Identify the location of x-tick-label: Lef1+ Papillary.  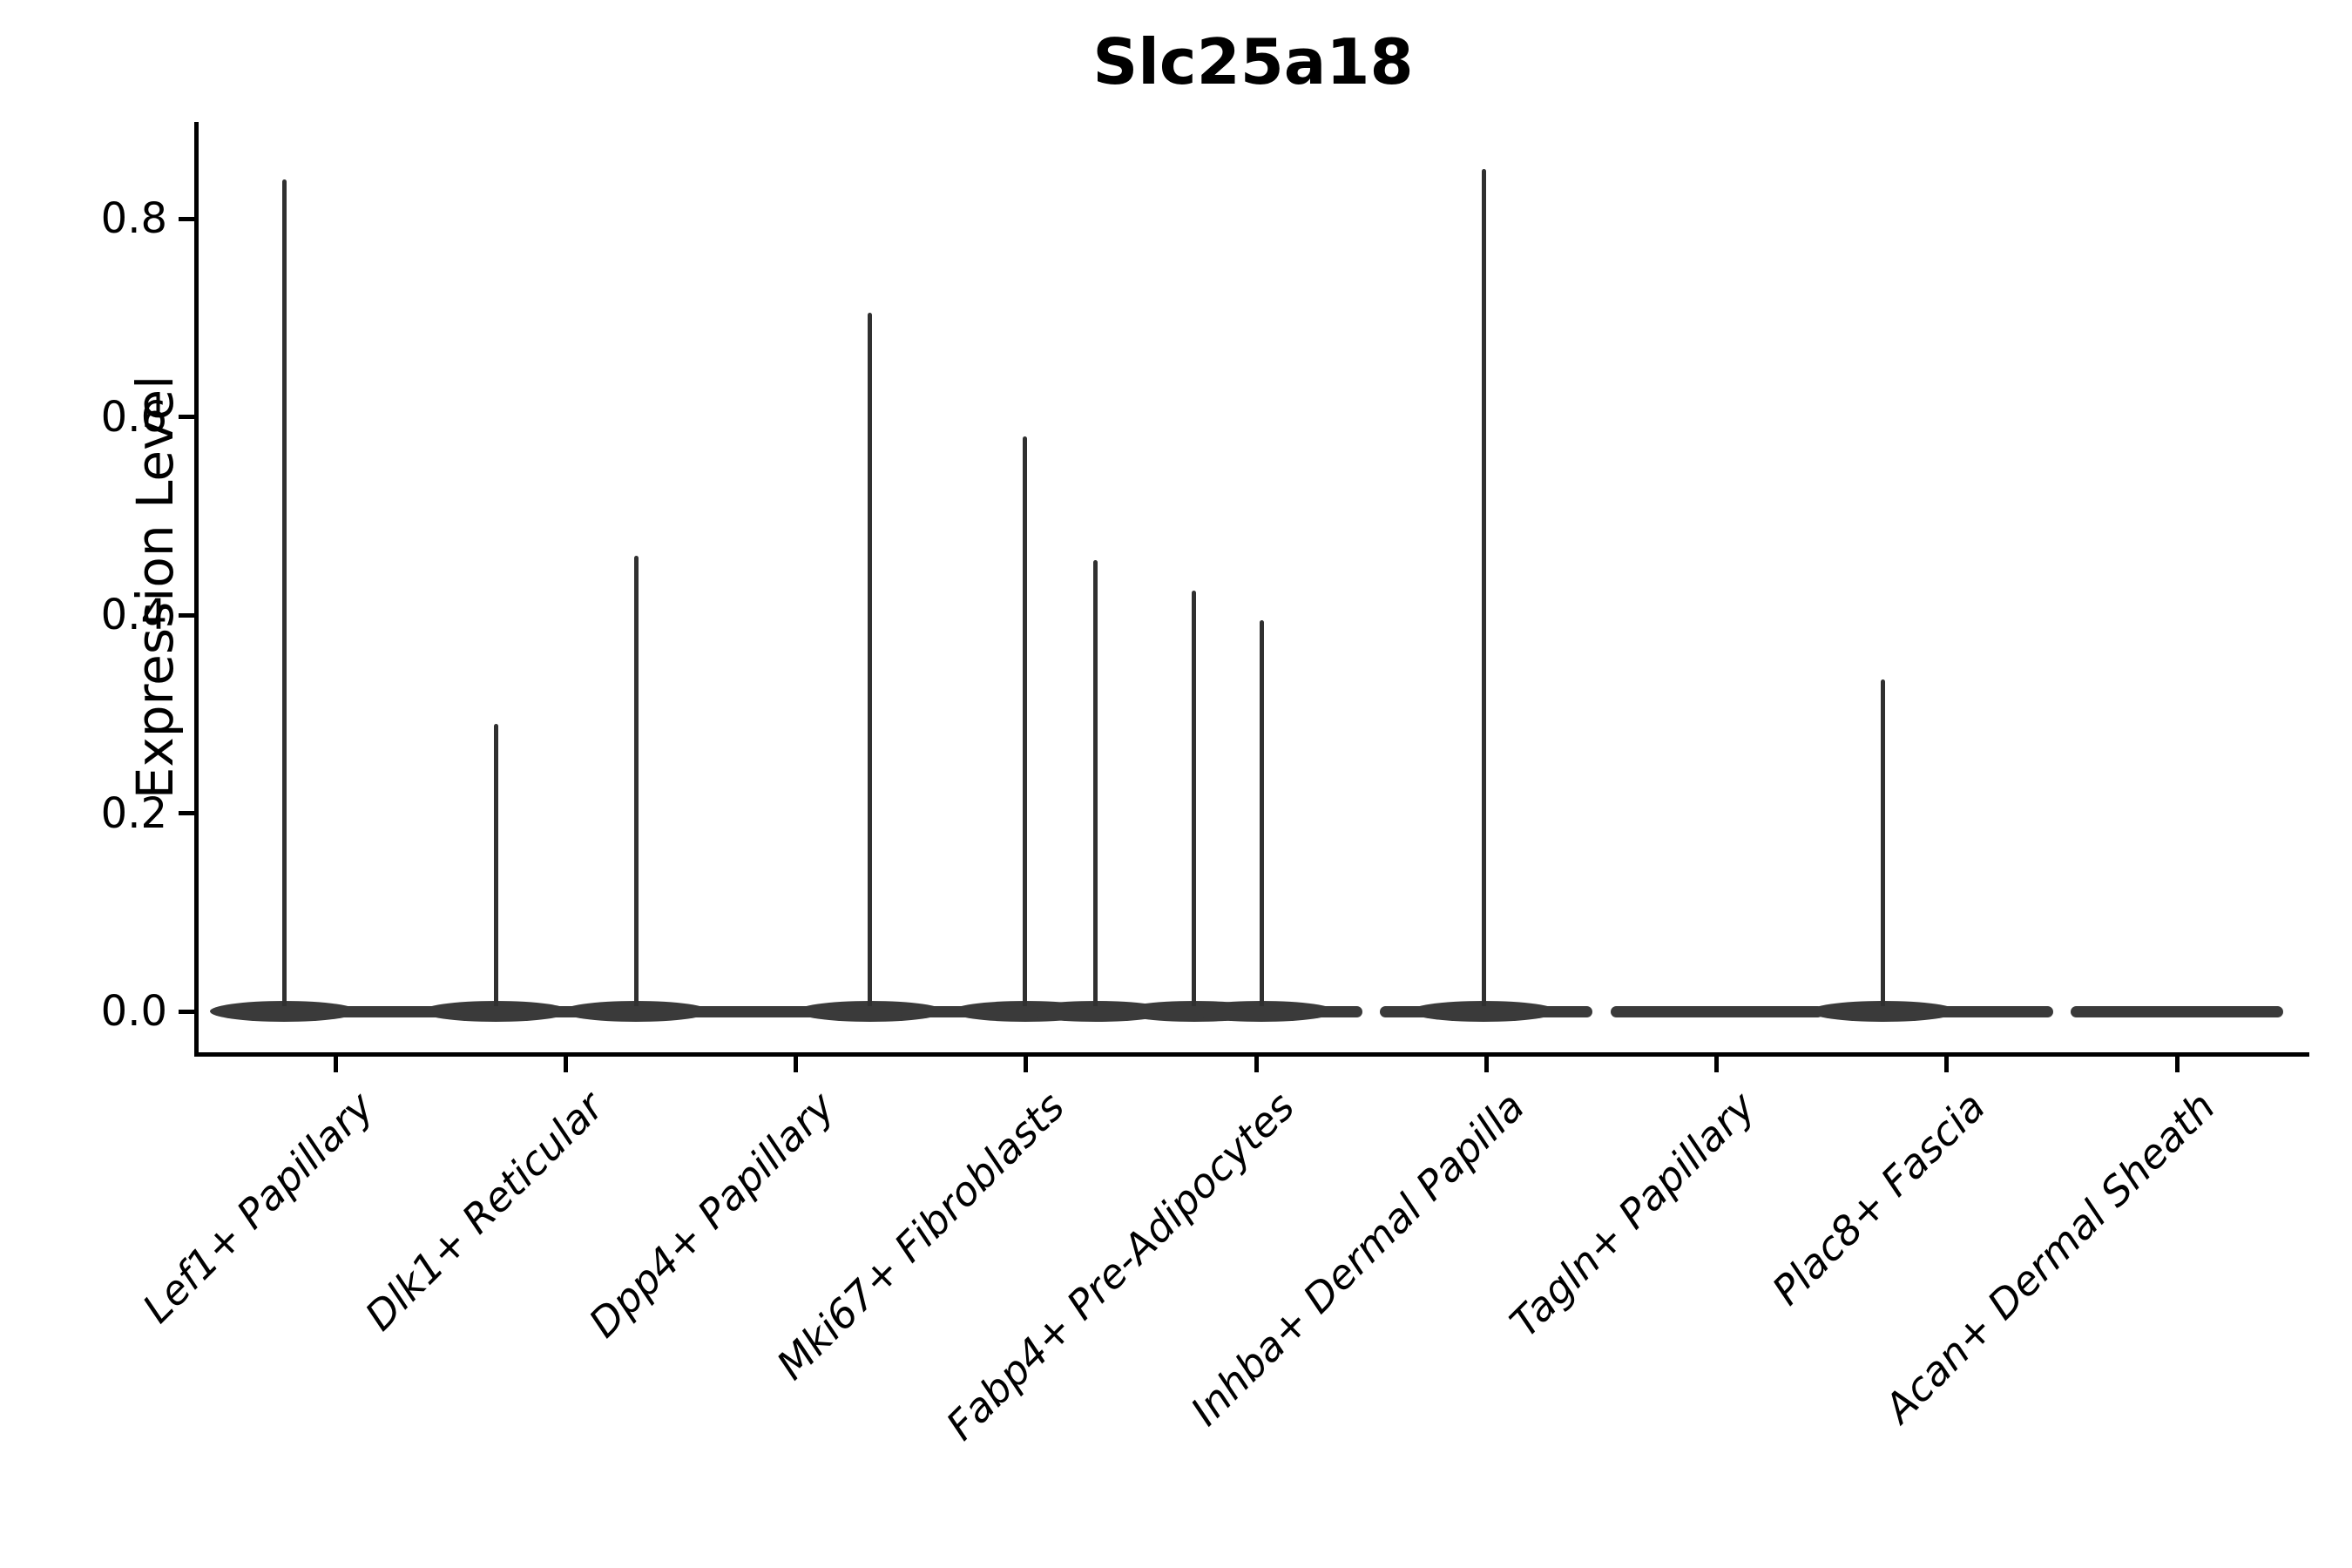
(258, 1207).